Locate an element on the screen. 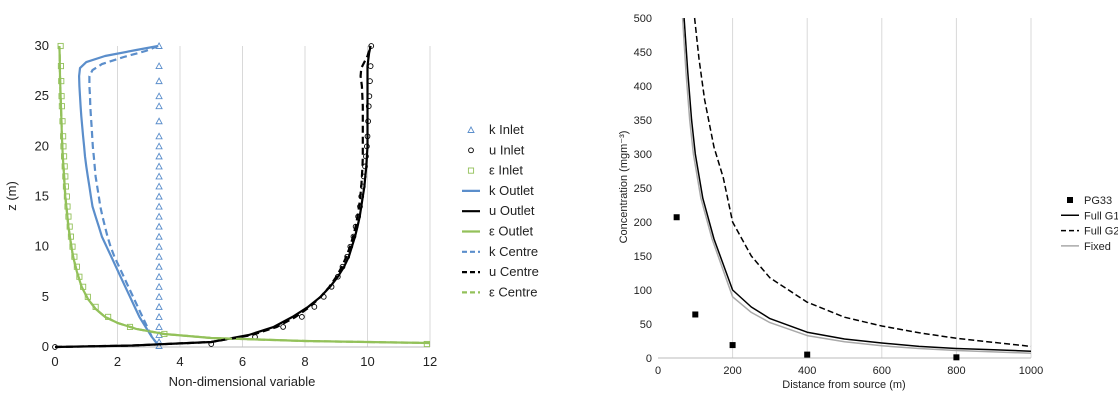 The width and height of the screenshot is (1118, 396). y-tick-label: 150 is located at coordinates (643, 257).